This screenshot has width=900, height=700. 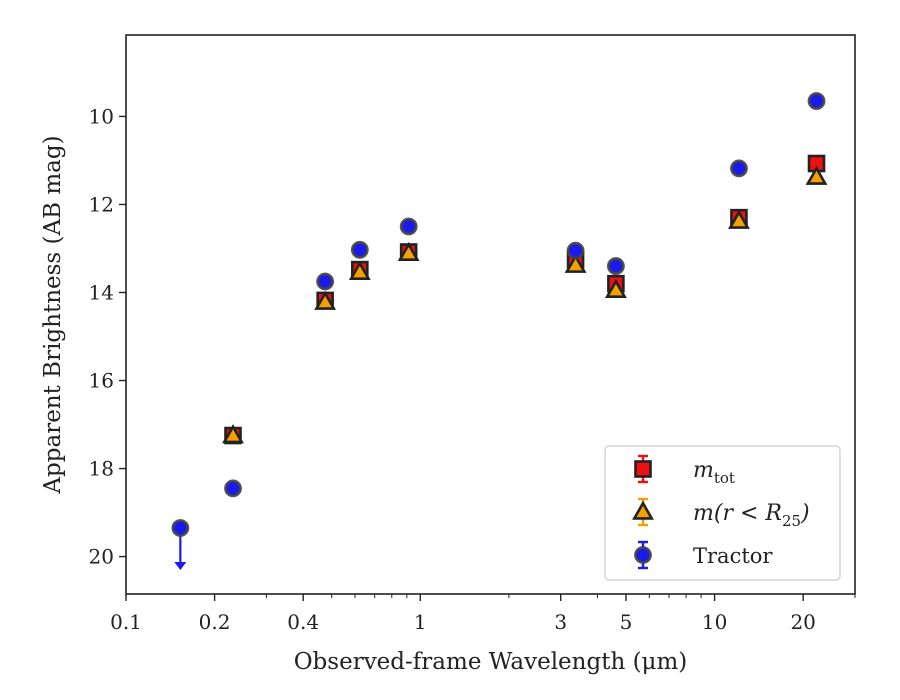 What do you see at coordinates (805, 513) in the screenshot?
I see `legend-label-suffix: )` at bounding box center [805, 513].